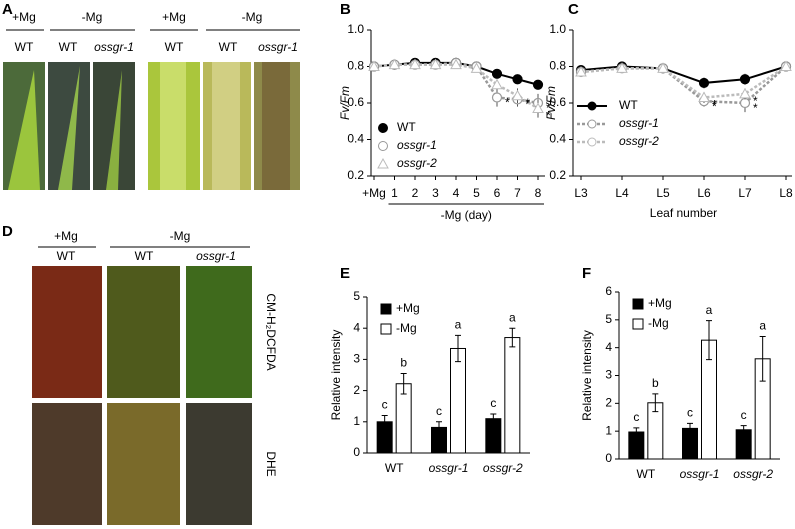  I want to click on x-tick-label: 6, so click(497, 193).